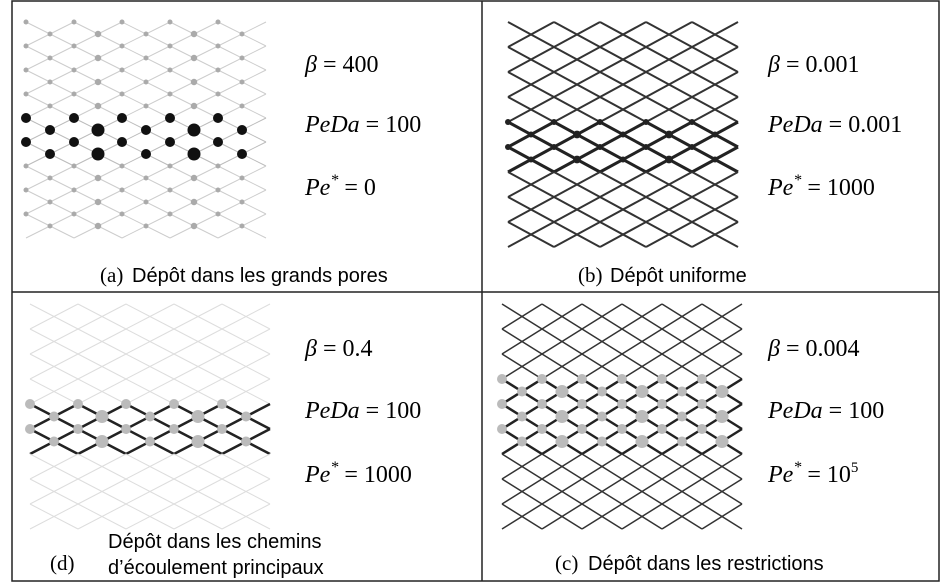  What do you see at coordinates (362, 125) in the screenshot?
I see `parameter: PeDa = 100` at bounding box center [362, 125].